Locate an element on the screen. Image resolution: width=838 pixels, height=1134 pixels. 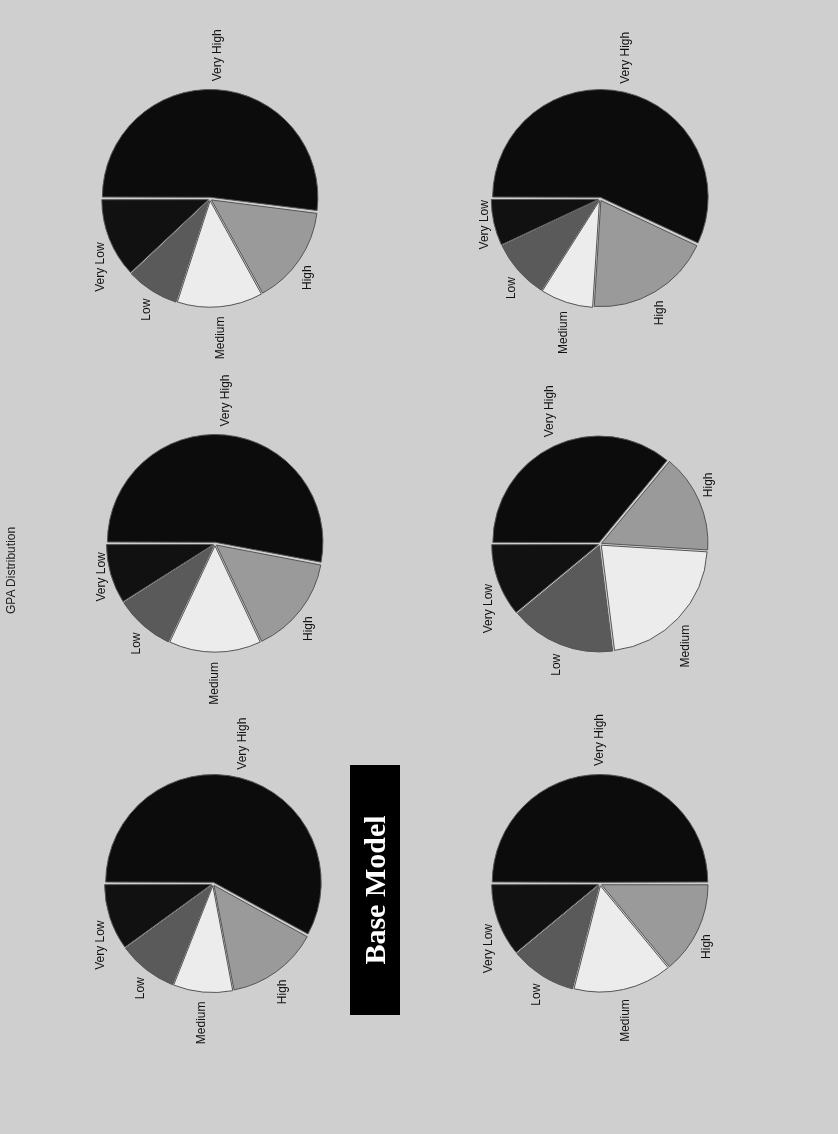
text: Base Model is located at coordinates (375, 890).